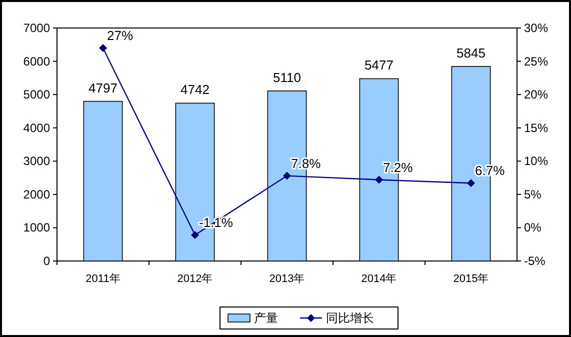 Image resolution: width=571 pixels, height=337 pixels. What do you see at coordinates (287, 279) in the screenshot?
I see `x-tick-label: 2013年` at bounding box center [287, 279].